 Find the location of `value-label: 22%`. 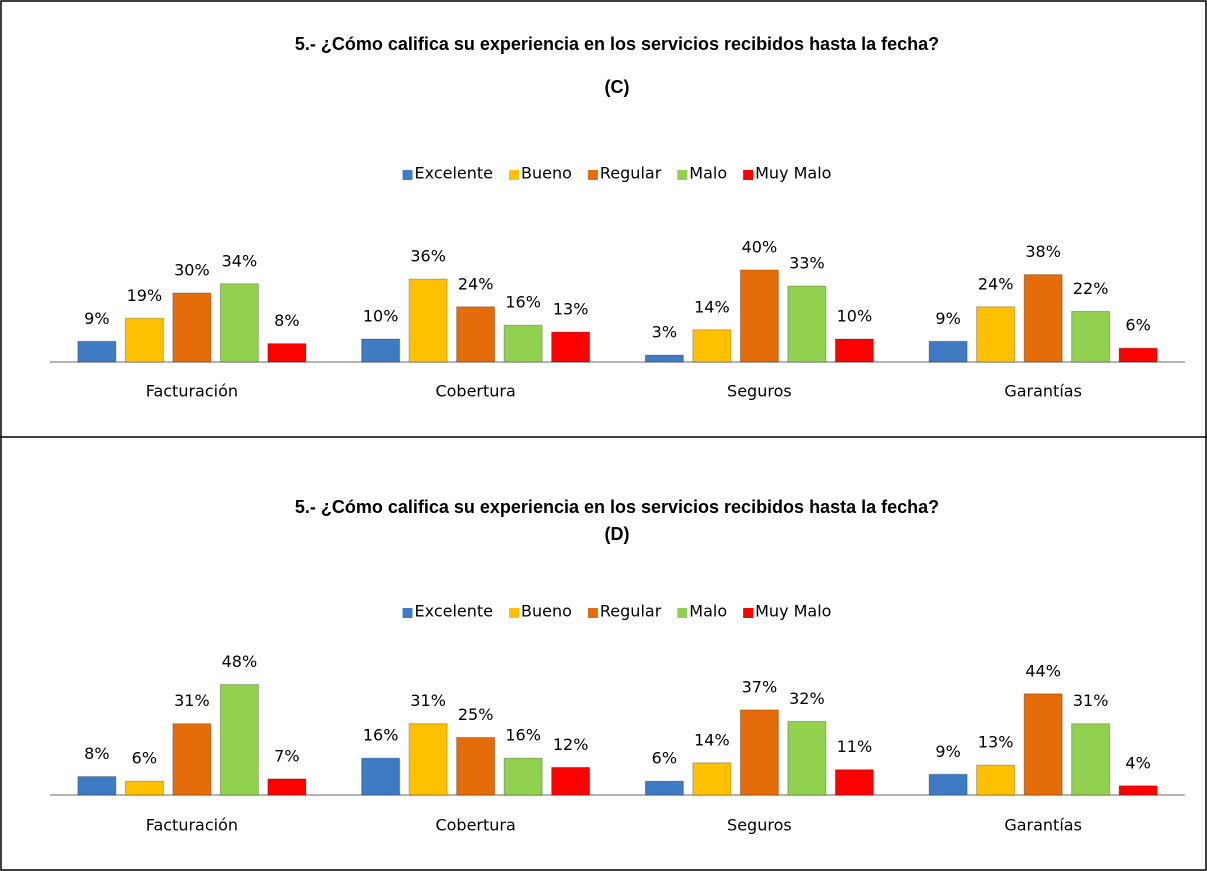

value-label: 22% is located at coordinates (1091, 288).